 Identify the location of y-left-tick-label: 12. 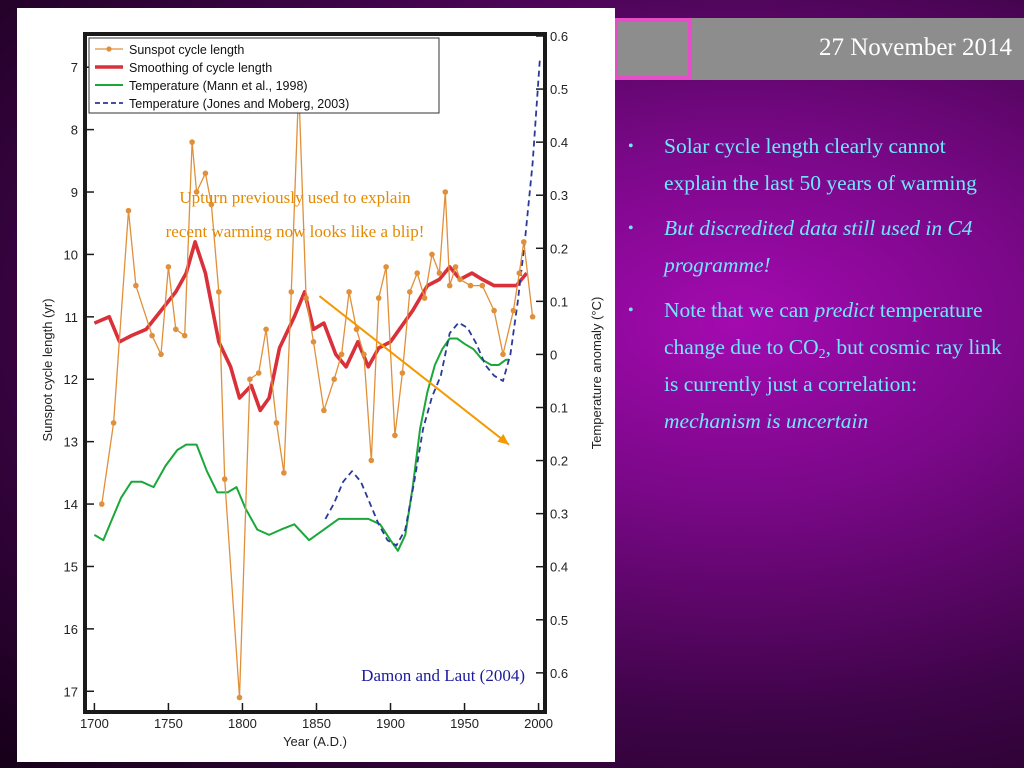
(71, 379).